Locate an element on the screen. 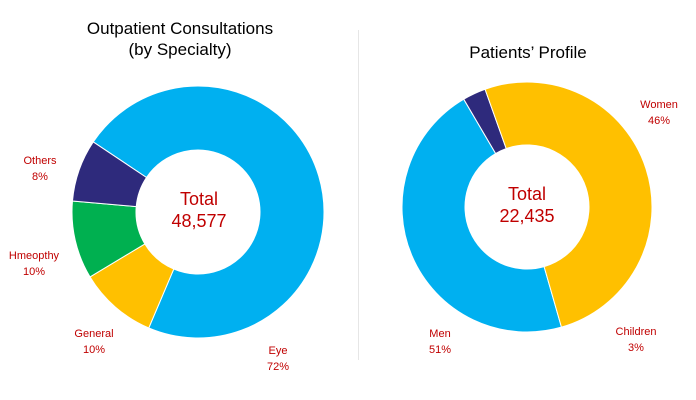 Image resolution: width=696 pixels, height=400 pixels. slice-name: Women is located at coordinates (659, 105).